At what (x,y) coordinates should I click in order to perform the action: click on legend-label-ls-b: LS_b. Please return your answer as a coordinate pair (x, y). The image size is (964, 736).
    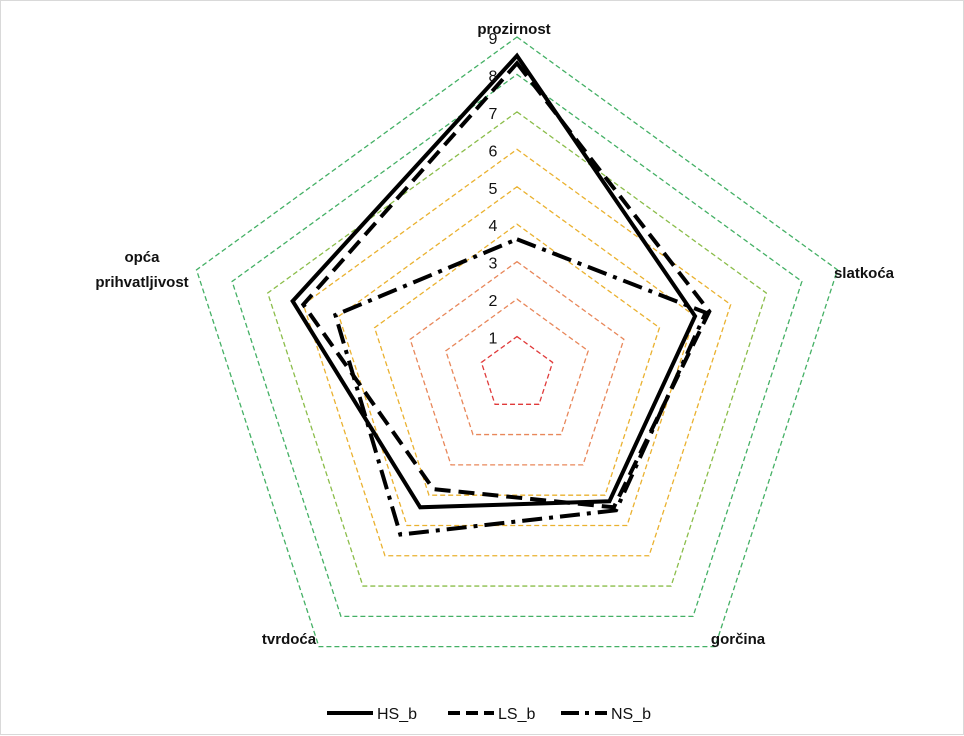
    Looking at the image, I should click on (516, 714).